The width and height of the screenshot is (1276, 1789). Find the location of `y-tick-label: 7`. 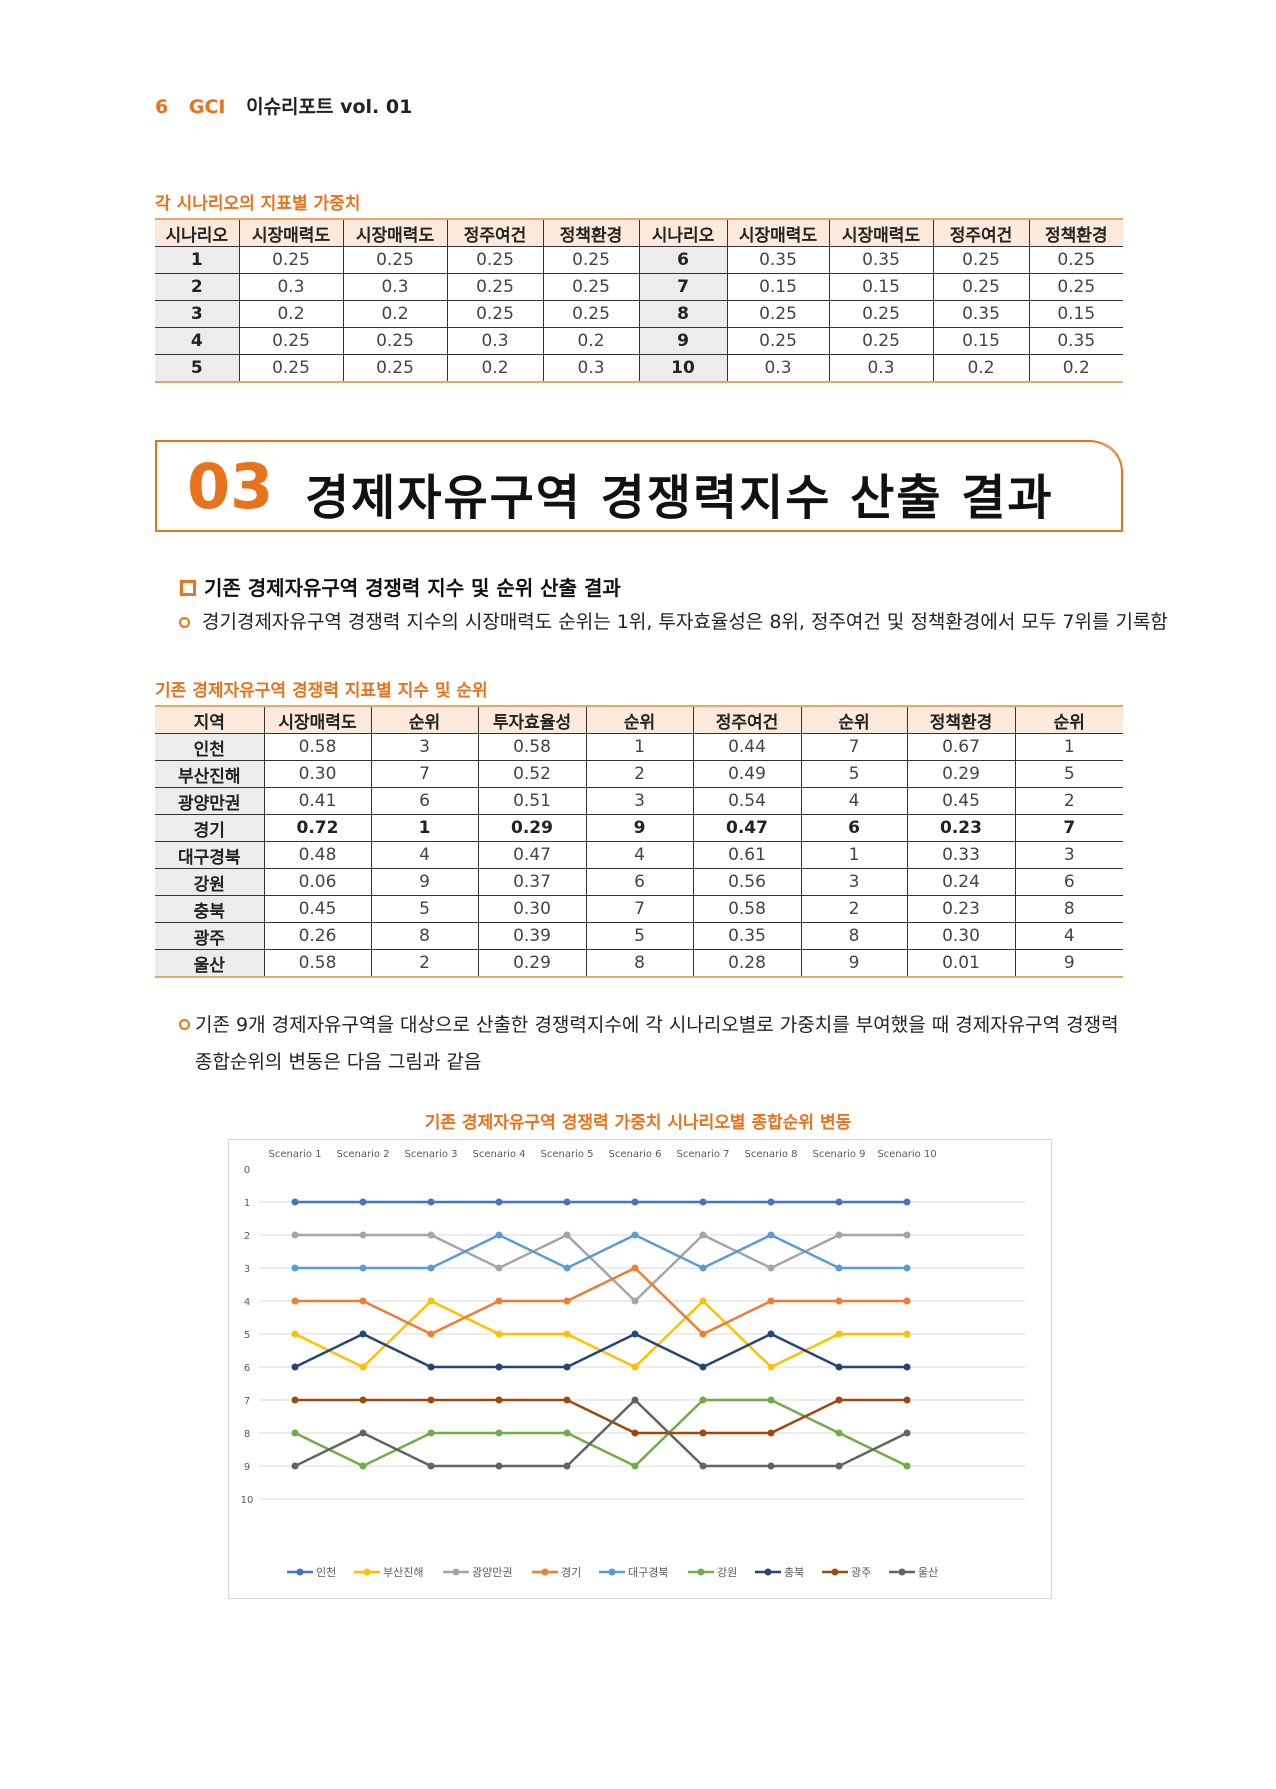

y-tick-label: 7 is located at coordinates (247, 1401).